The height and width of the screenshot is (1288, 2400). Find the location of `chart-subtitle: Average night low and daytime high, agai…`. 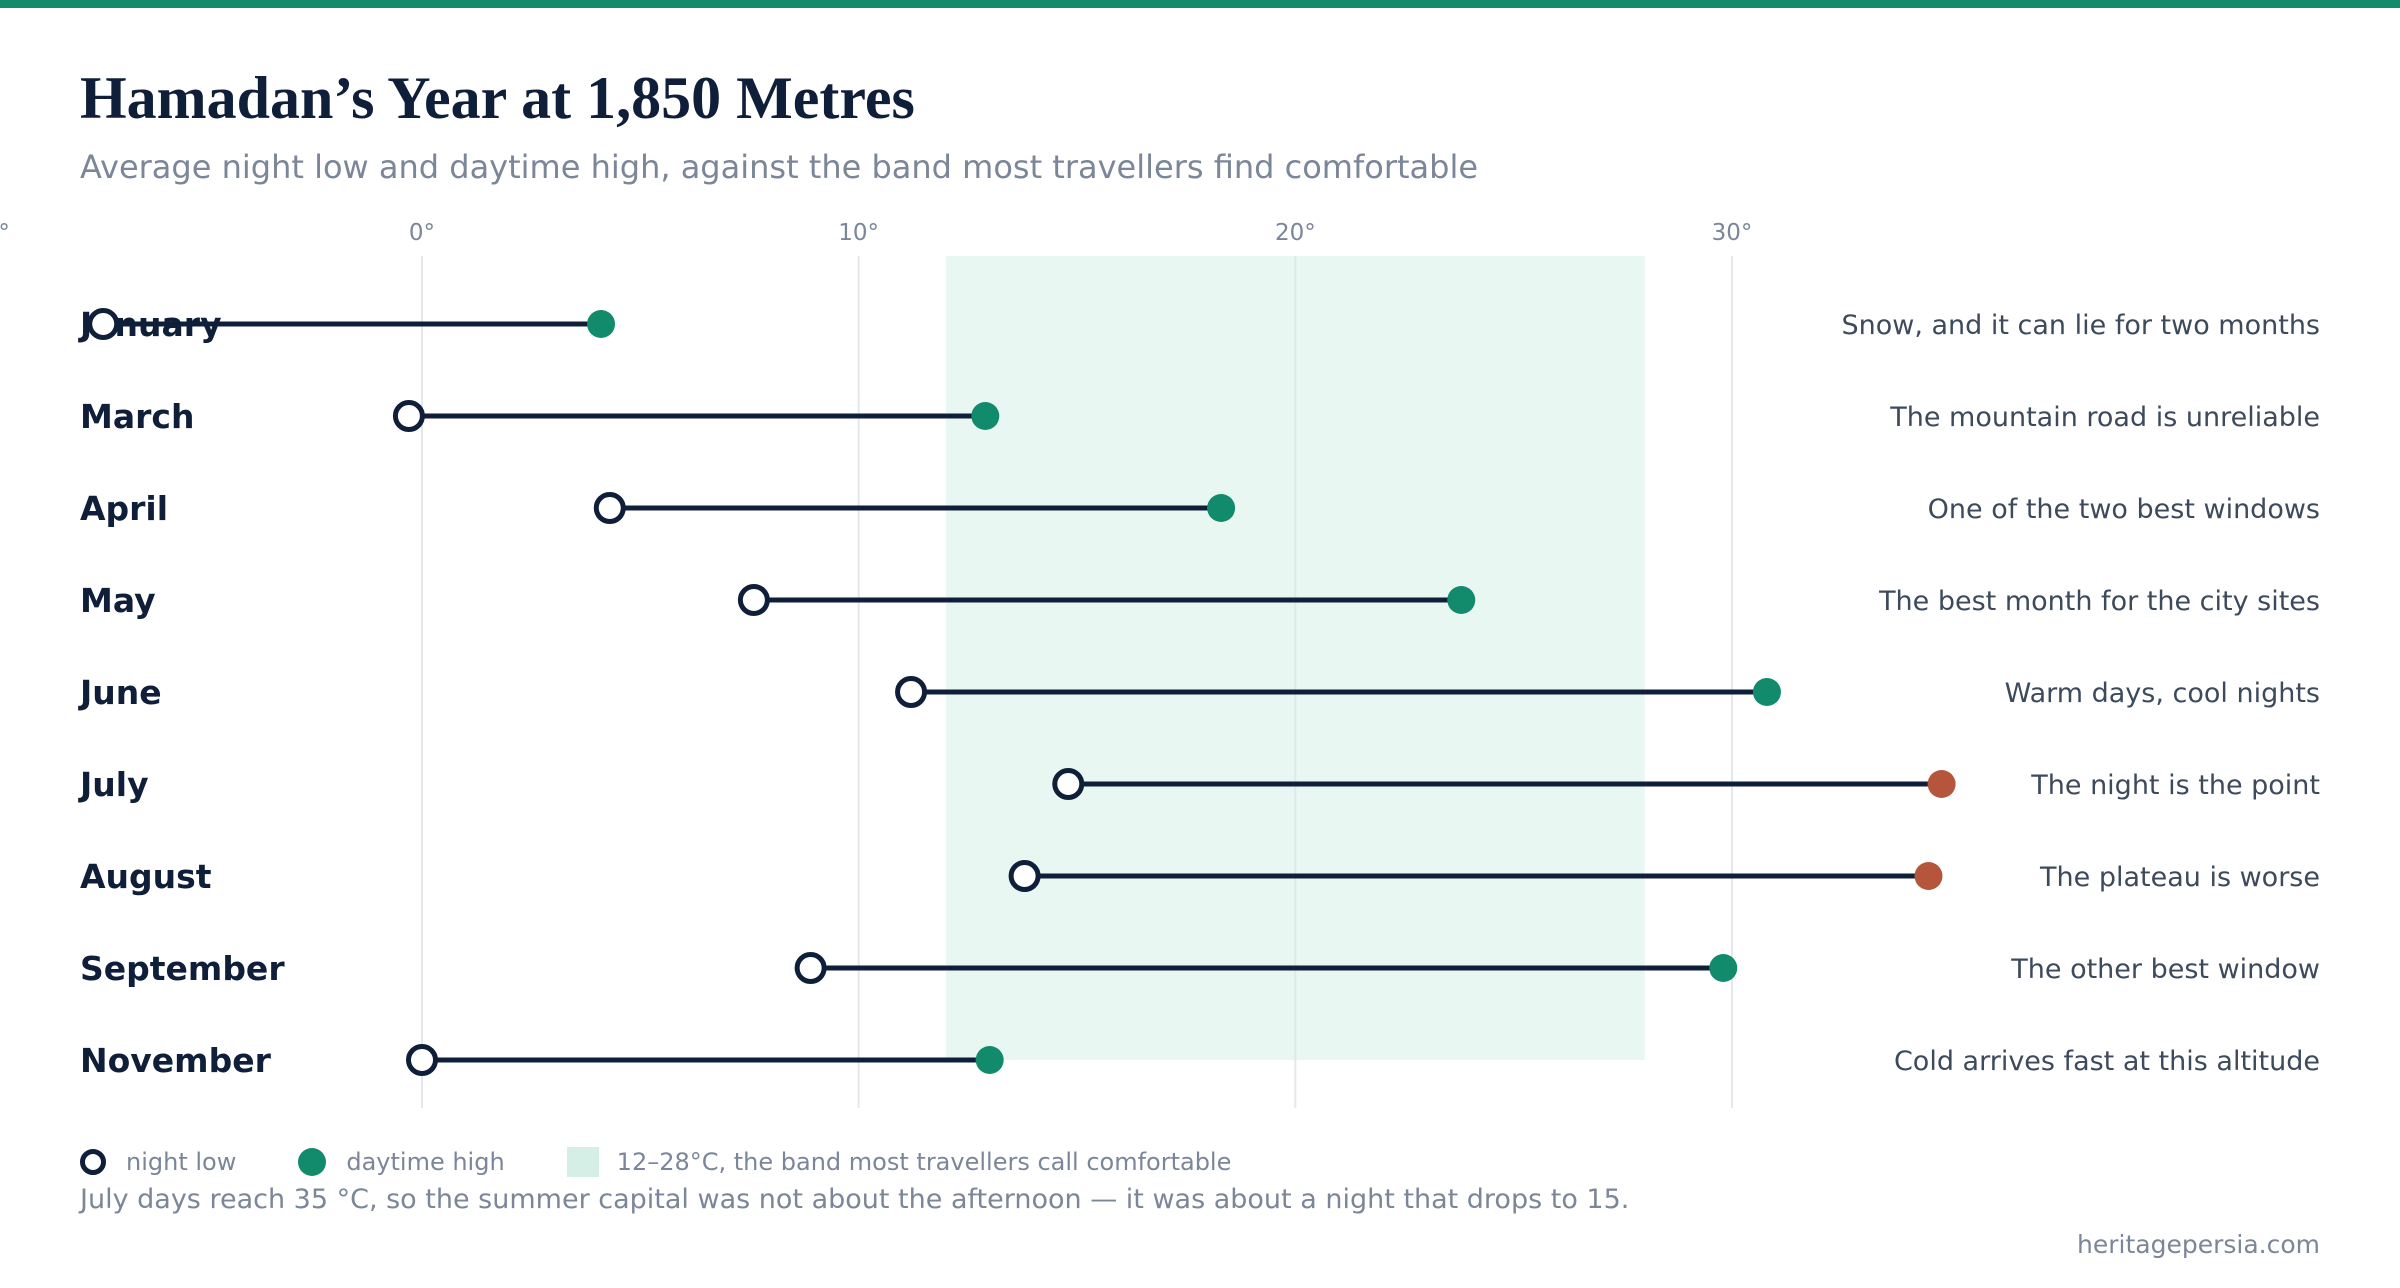

chart-subtitle: Average night low and daytime high, agai… is located at coordinates (779, 167).